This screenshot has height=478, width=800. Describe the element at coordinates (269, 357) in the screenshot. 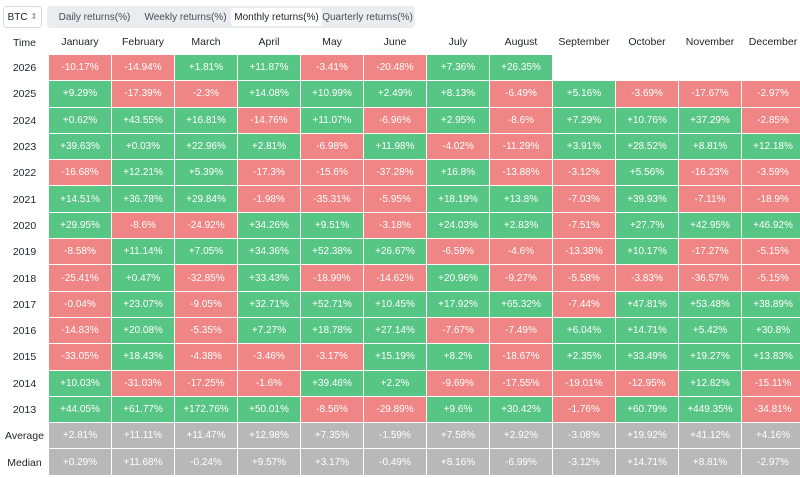

I see `return-cell: -3.46%` at that location.